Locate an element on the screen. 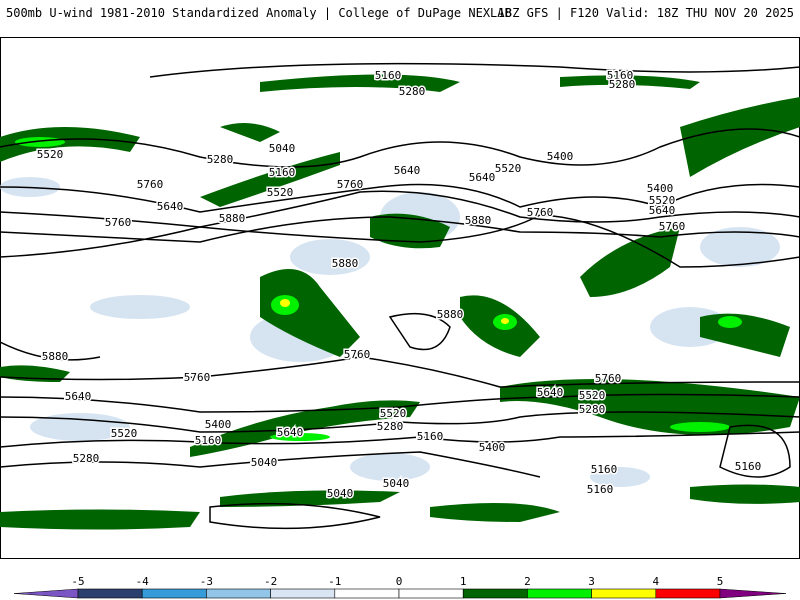 Image resolution: width=800 pixels, height=600 pixels. colorbar-tick-label: 4 is located at coordinates (655, 581).